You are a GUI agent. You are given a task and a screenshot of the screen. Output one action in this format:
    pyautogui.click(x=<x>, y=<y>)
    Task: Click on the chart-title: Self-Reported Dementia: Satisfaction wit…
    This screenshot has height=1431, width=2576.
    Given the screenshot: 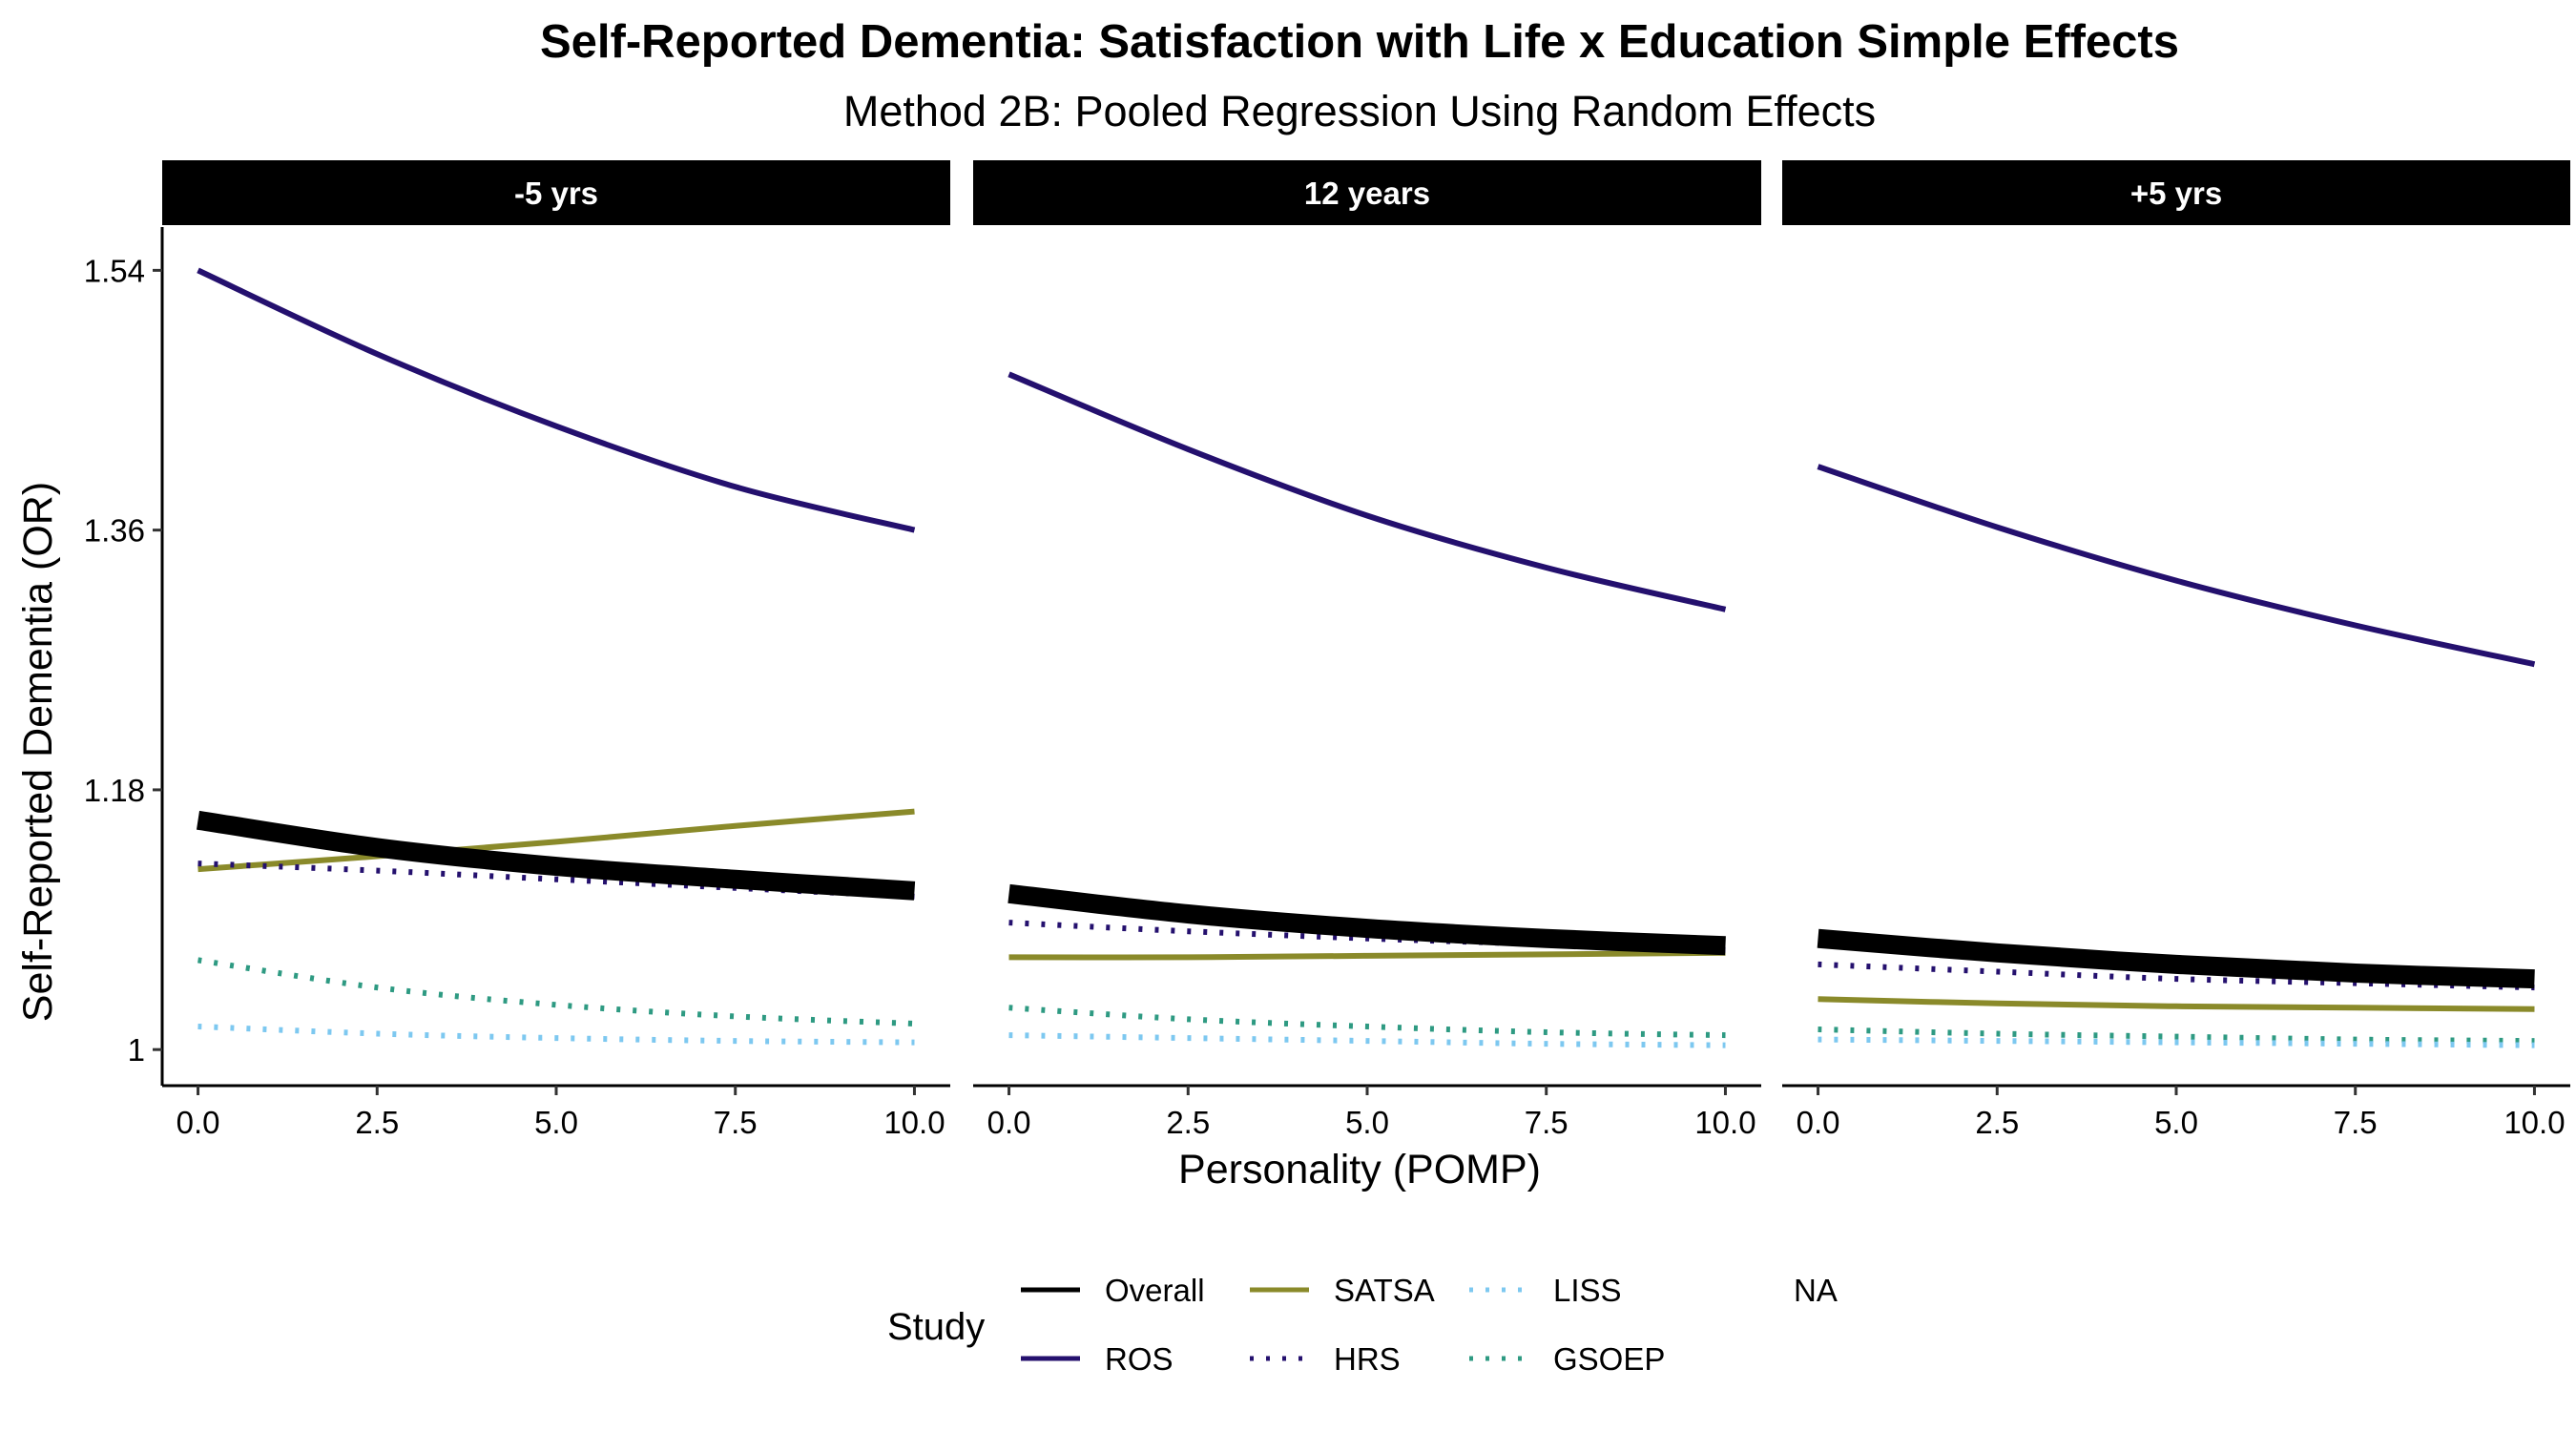 What is the action you would take?
    pyautogui.click(x=1359, y=42)
    